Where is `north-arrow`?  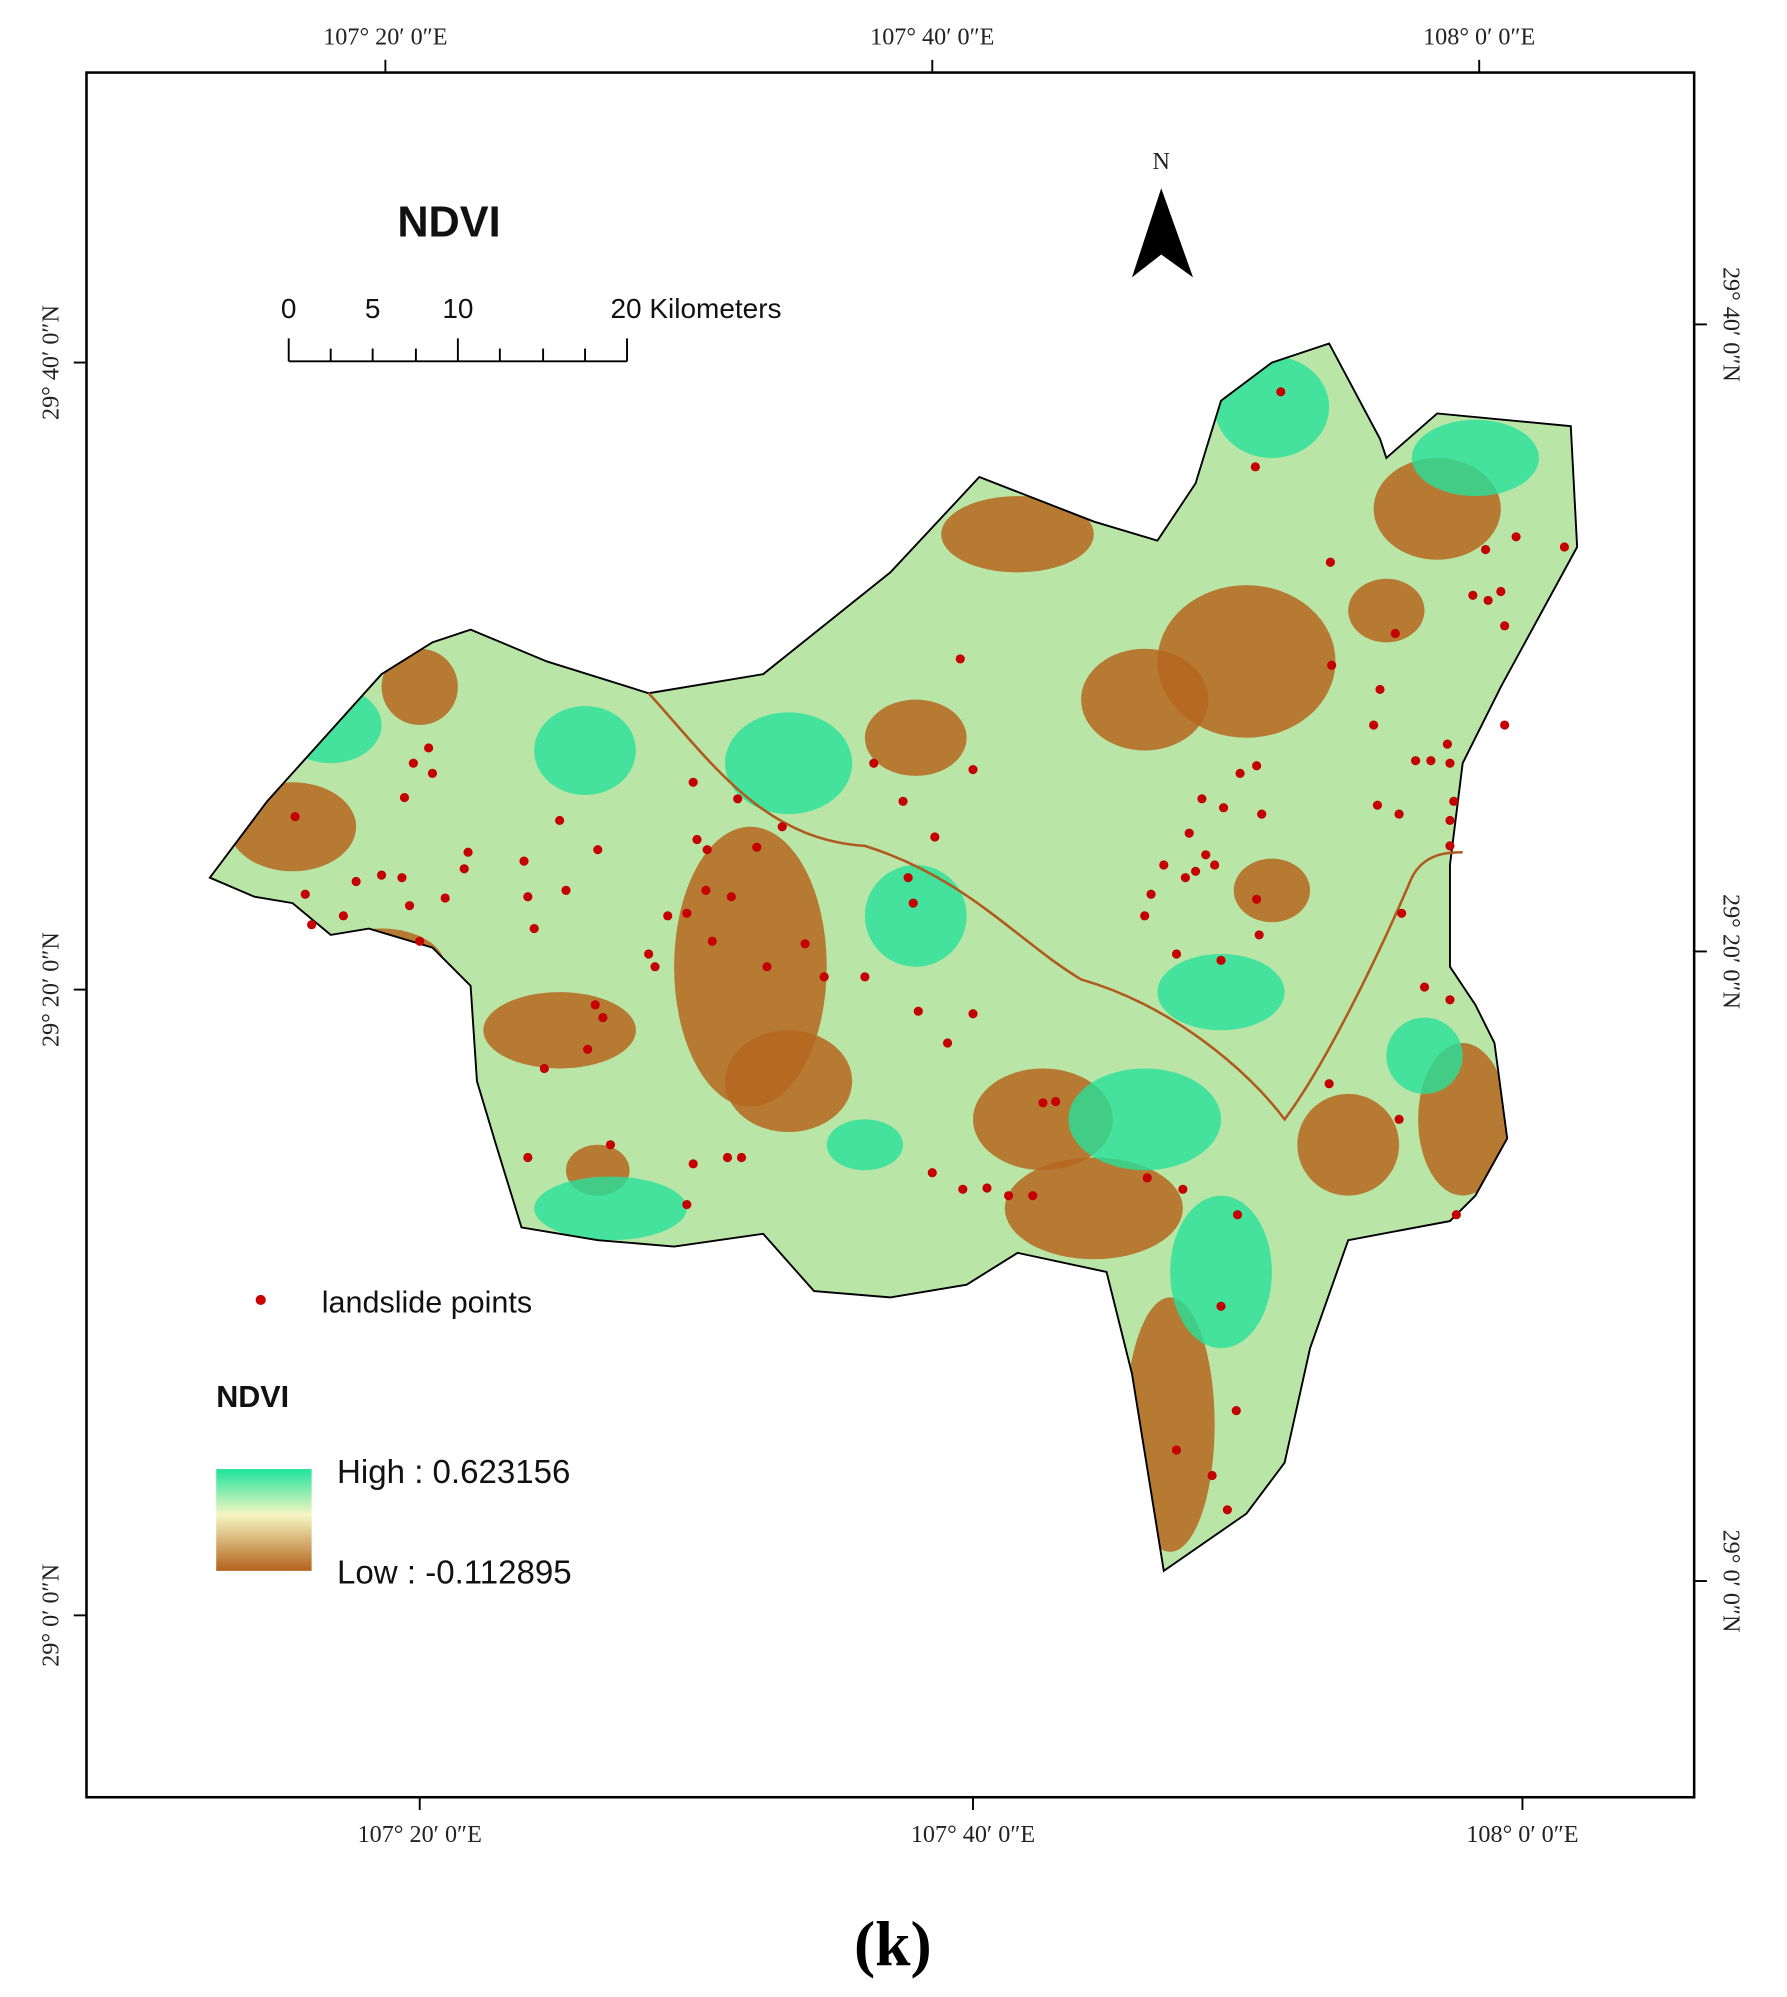
north-arrow is located at coordinates (1162, 233).